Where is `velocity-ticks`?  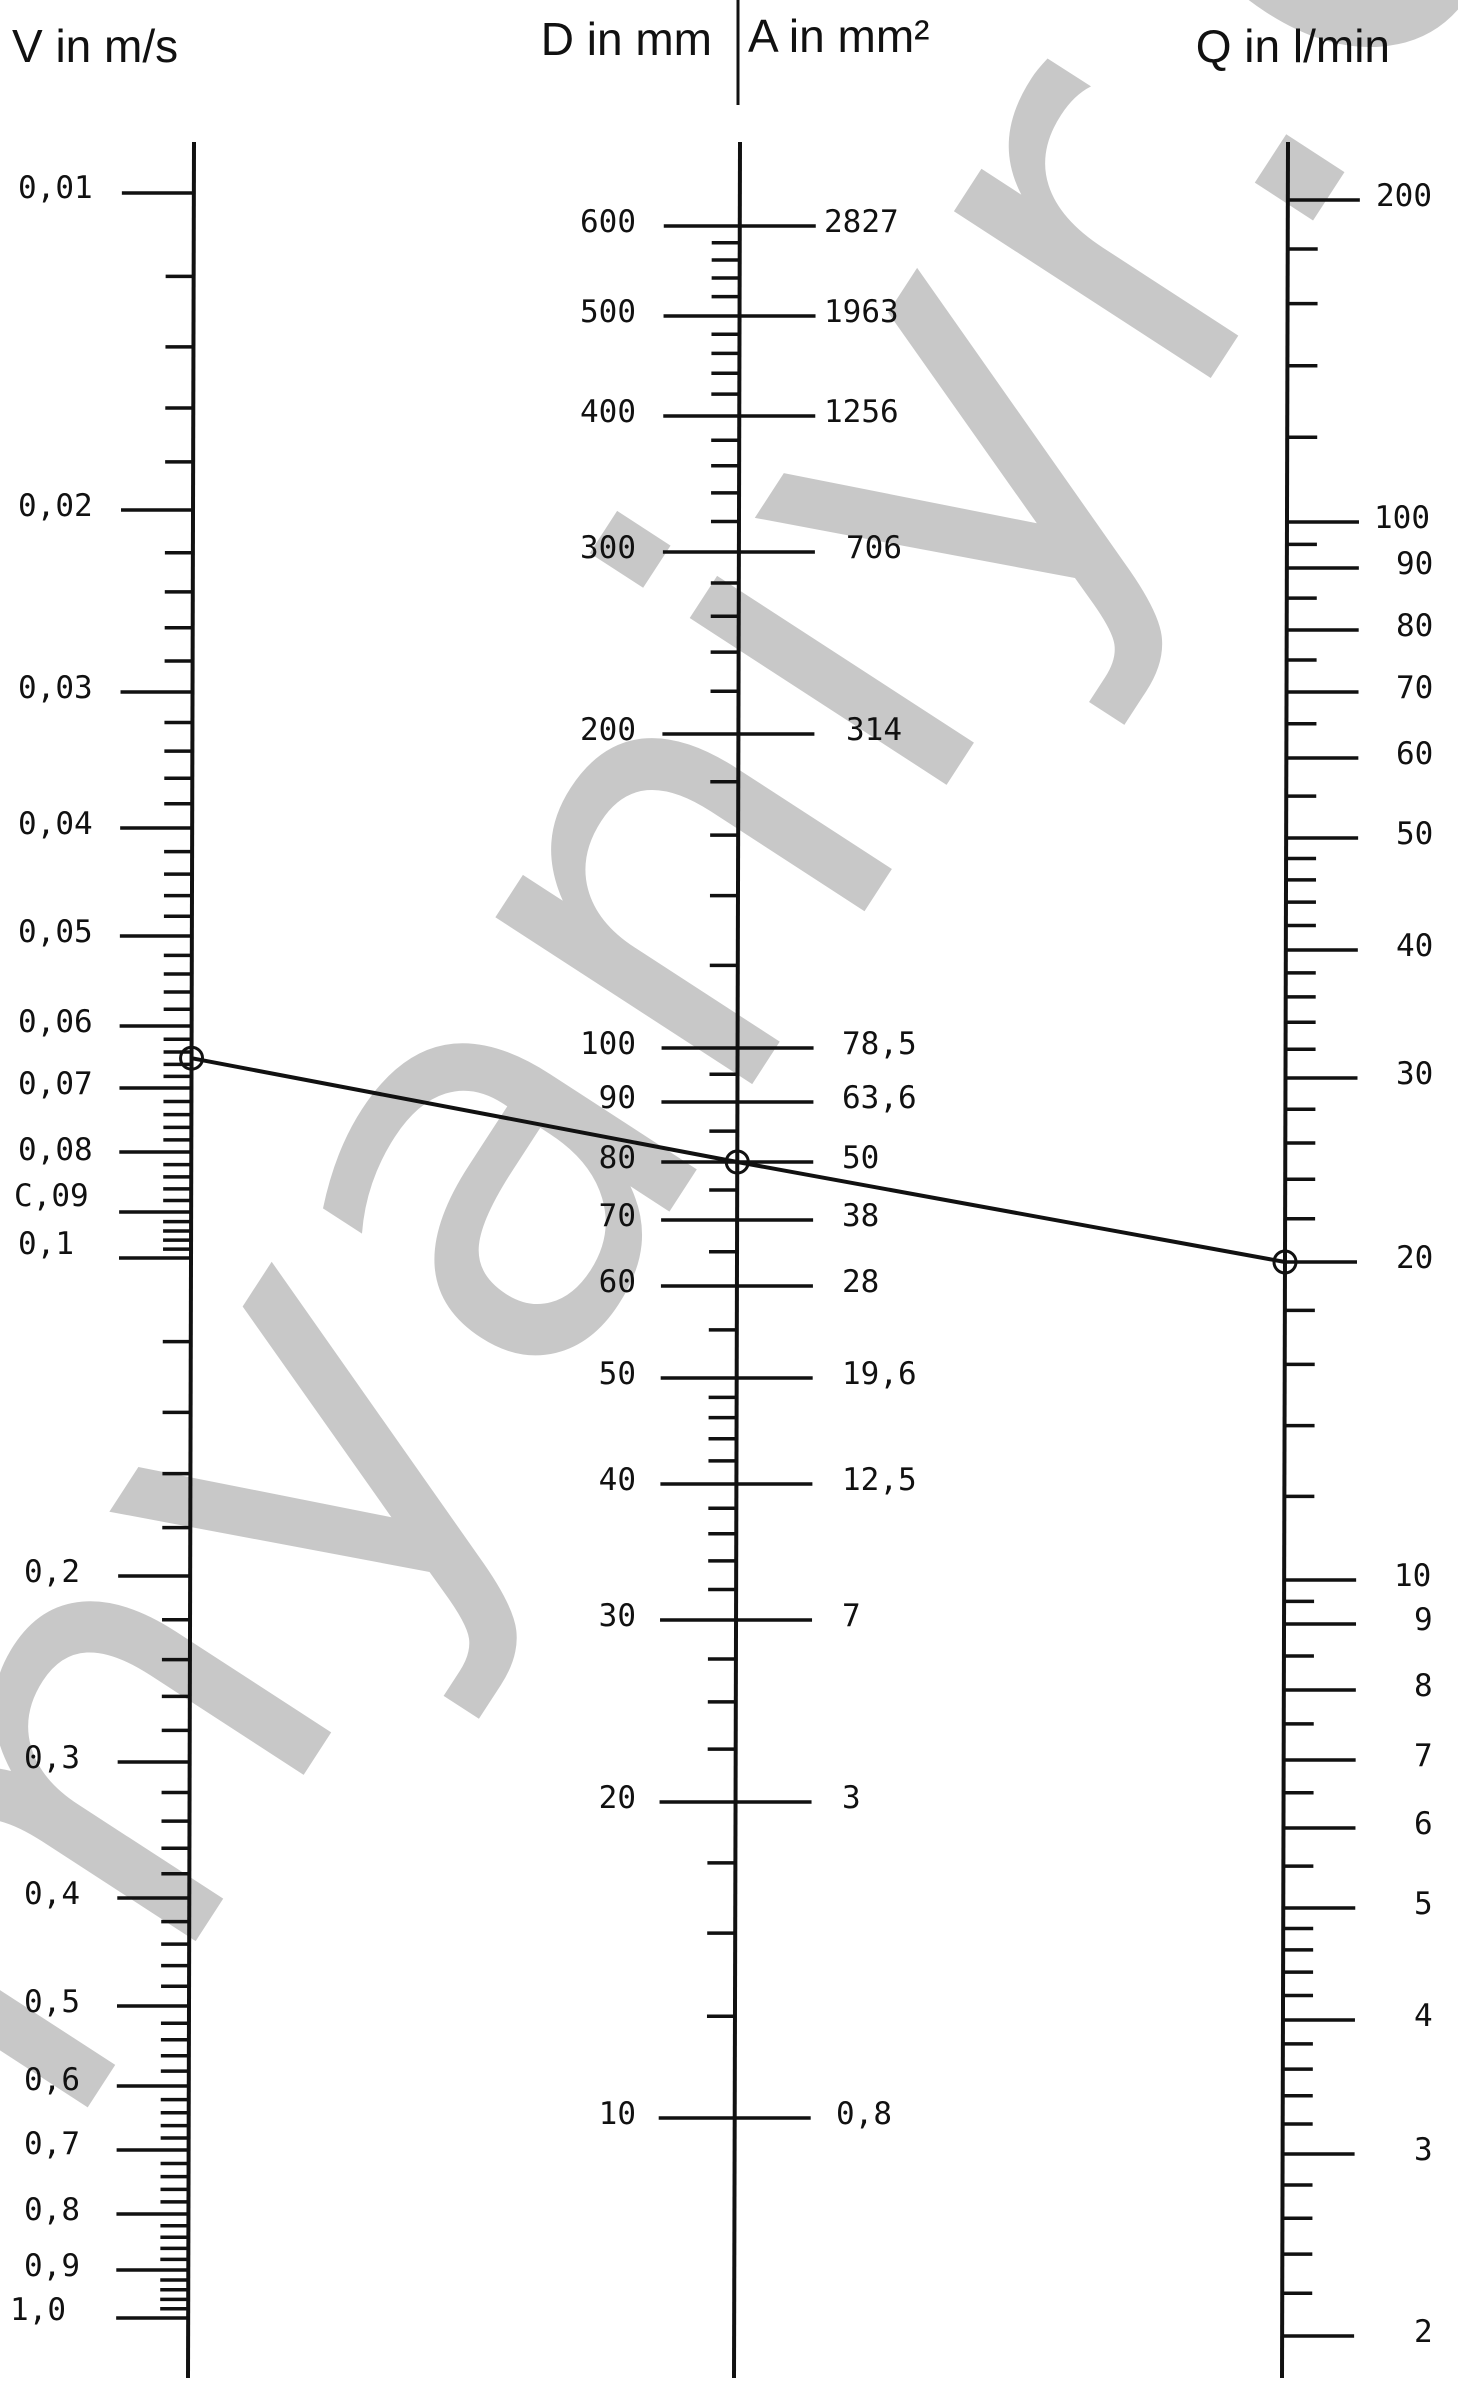 velocity-ticks is located at coordinates (155, 1255).